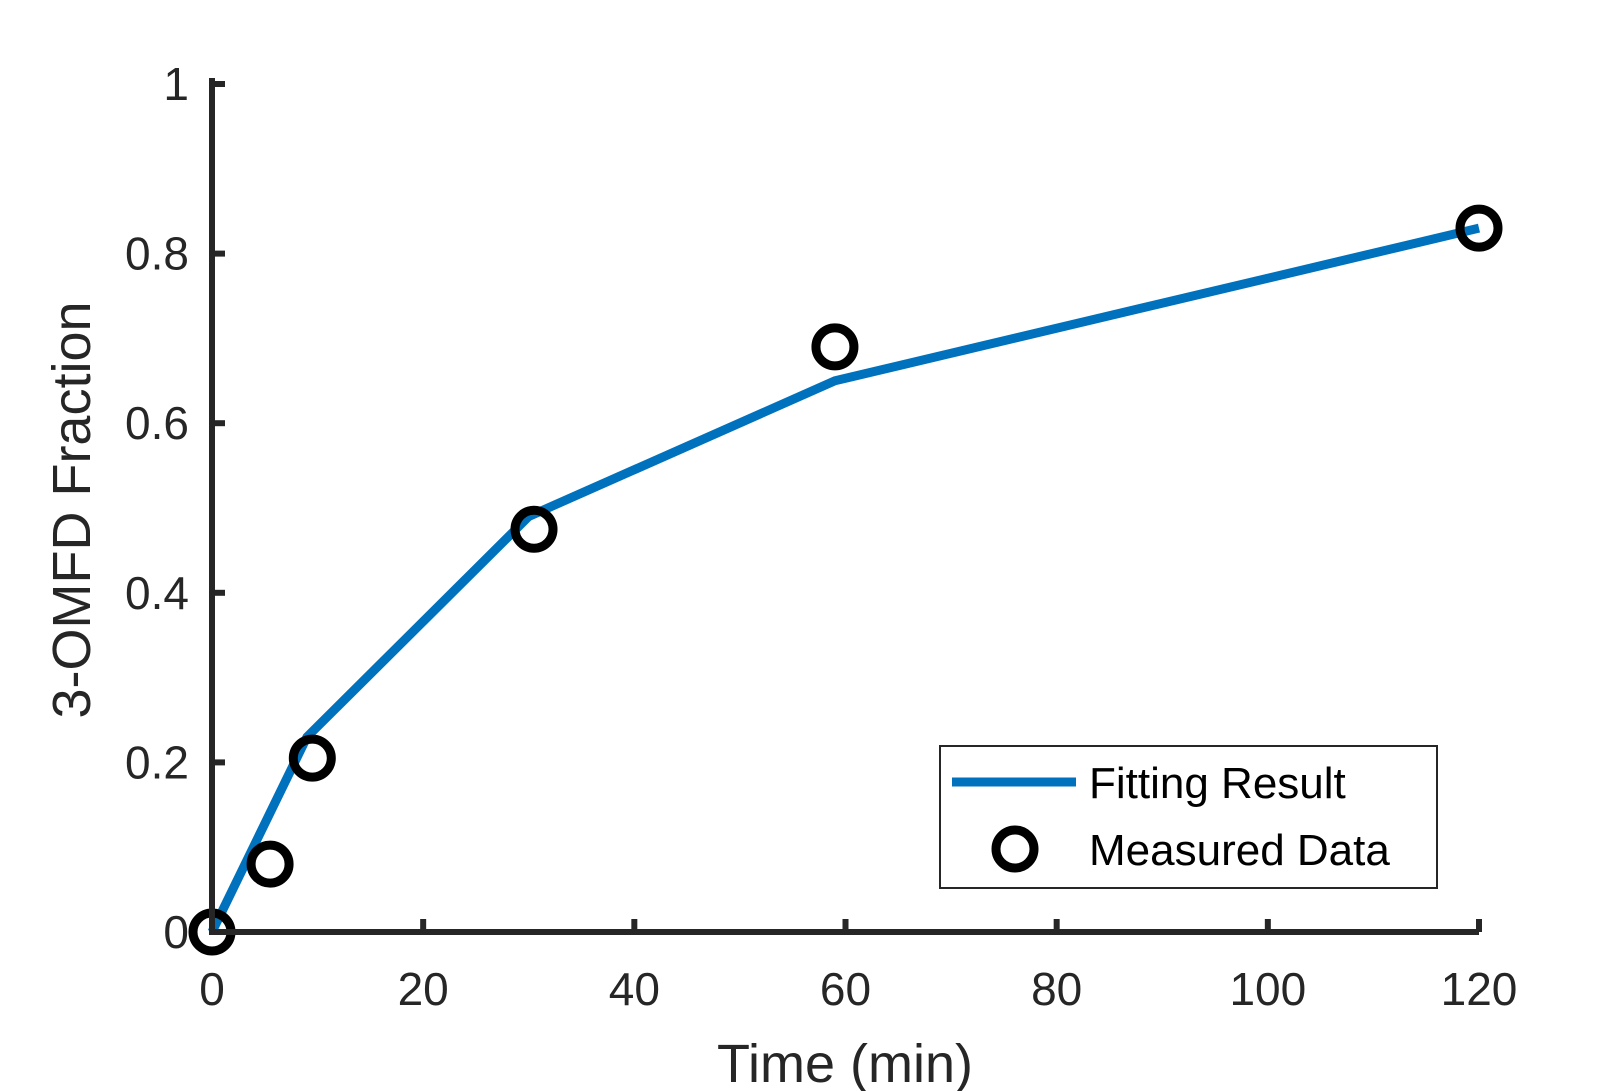 The width and height of the screenshot is (1622, 1091). I want to click on legend-marker-swatch, so click(1015, 849).